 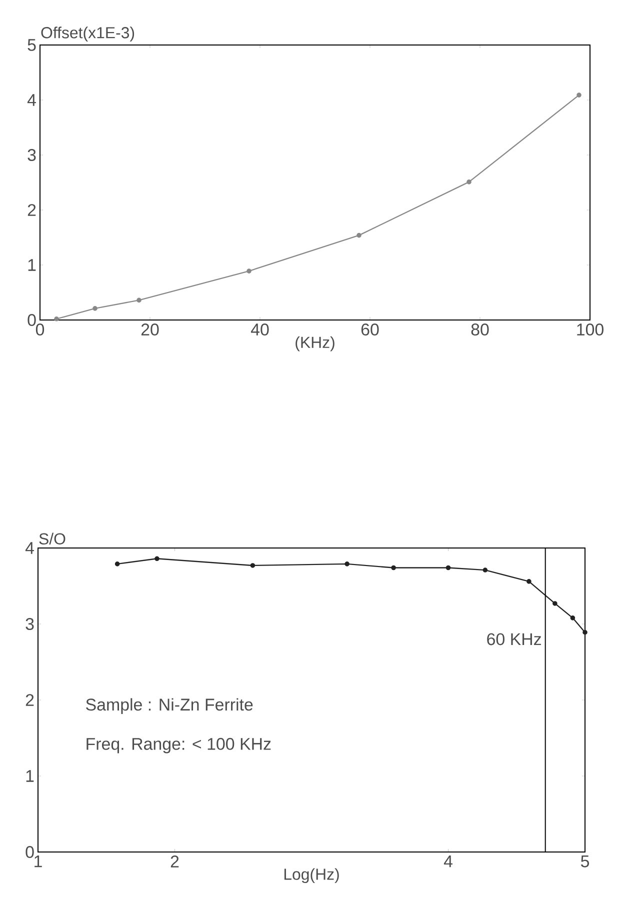 I want to click on annotation: Sample : Ni-Zn Ferrite, so click(x=169, y=706).